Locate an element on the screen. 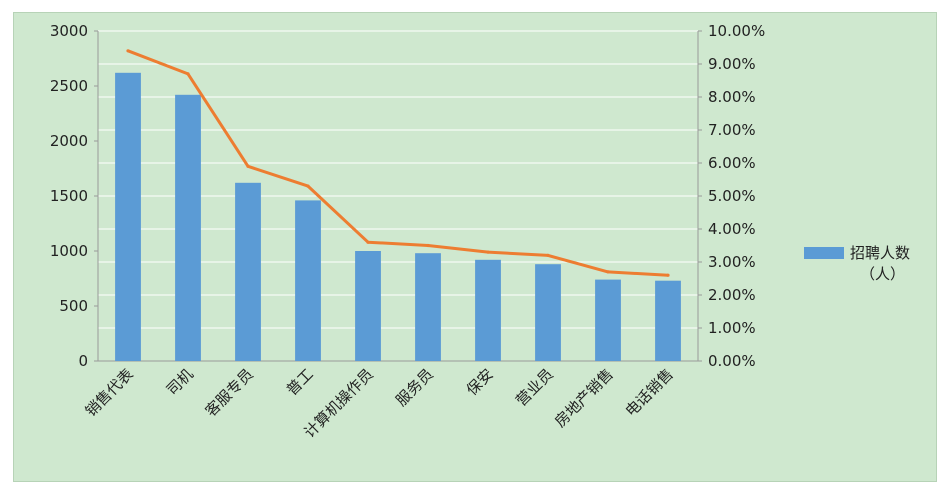  y-tick-label-right: 6.00% is located at coordinates (732, 163).